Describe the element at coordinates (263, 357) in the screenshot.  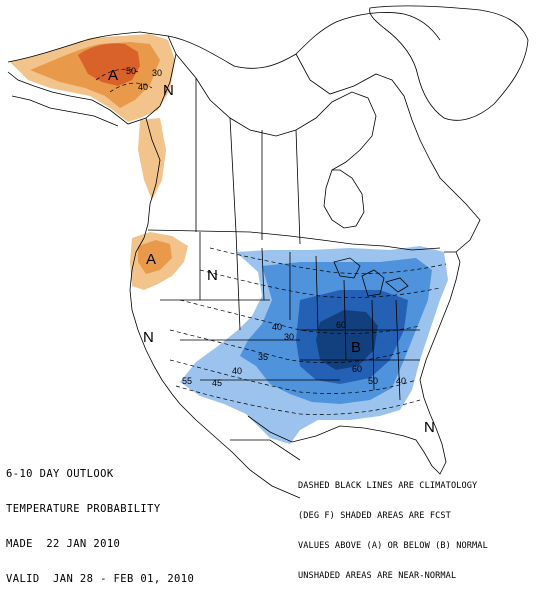
I see `contour-label: 35` at that location.